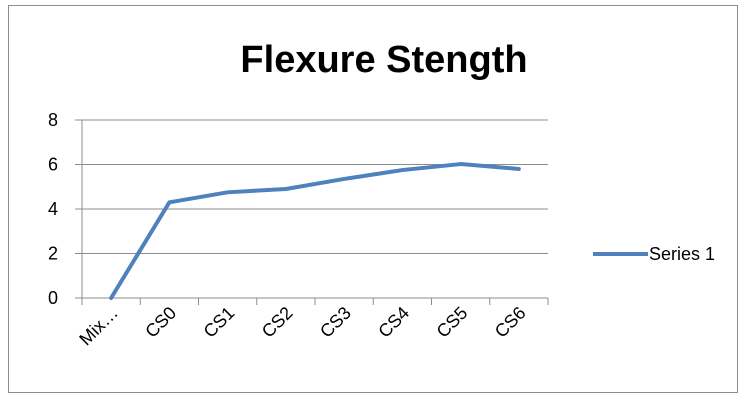 The height and width of the screenshot is (400, 748). I want to click on y-tick-label: 6, so click(53, 165).